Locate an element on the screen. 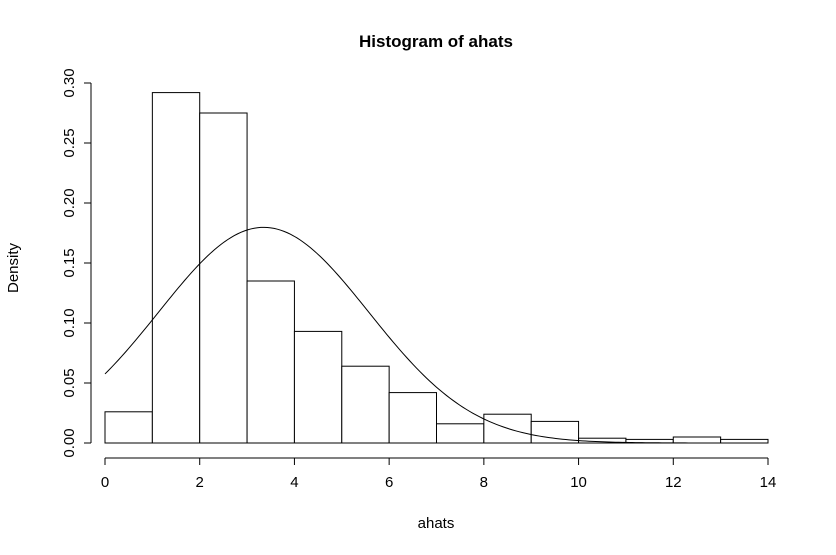 This screenshot has height=555, width=836. x-tick-label-5: 10 is located at coordinates (578, 482).